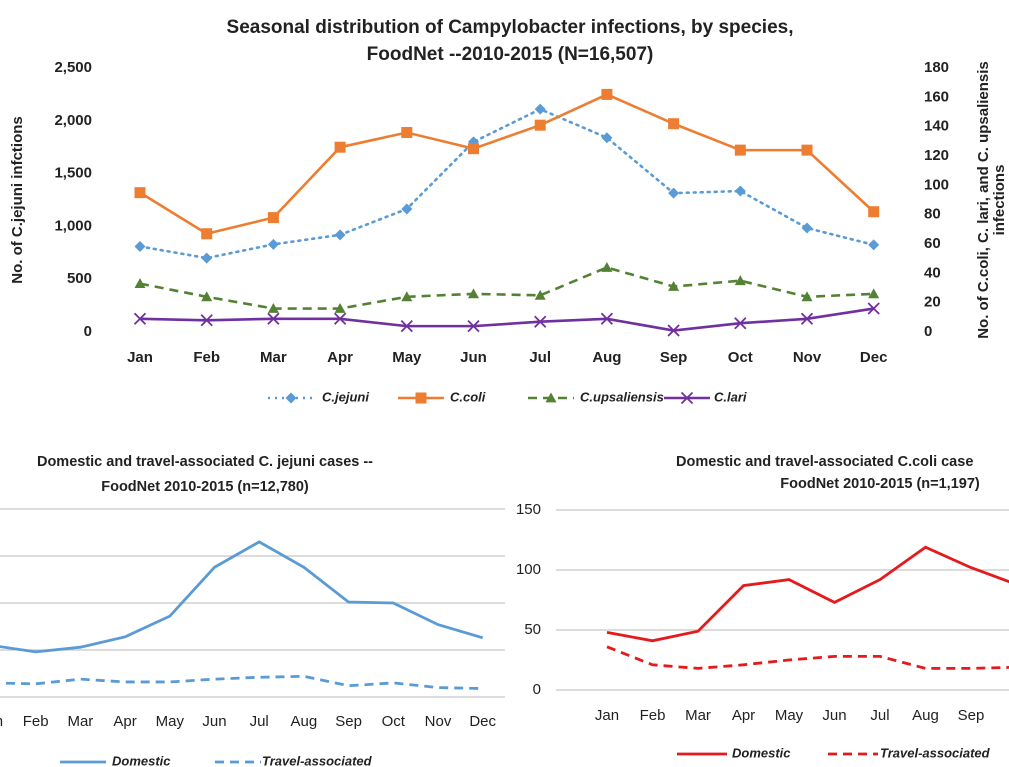 Image resolution: width=1009 pixels, height=767 pixels. I want to click on y-tick-label: 1,000, so click(73, 225).